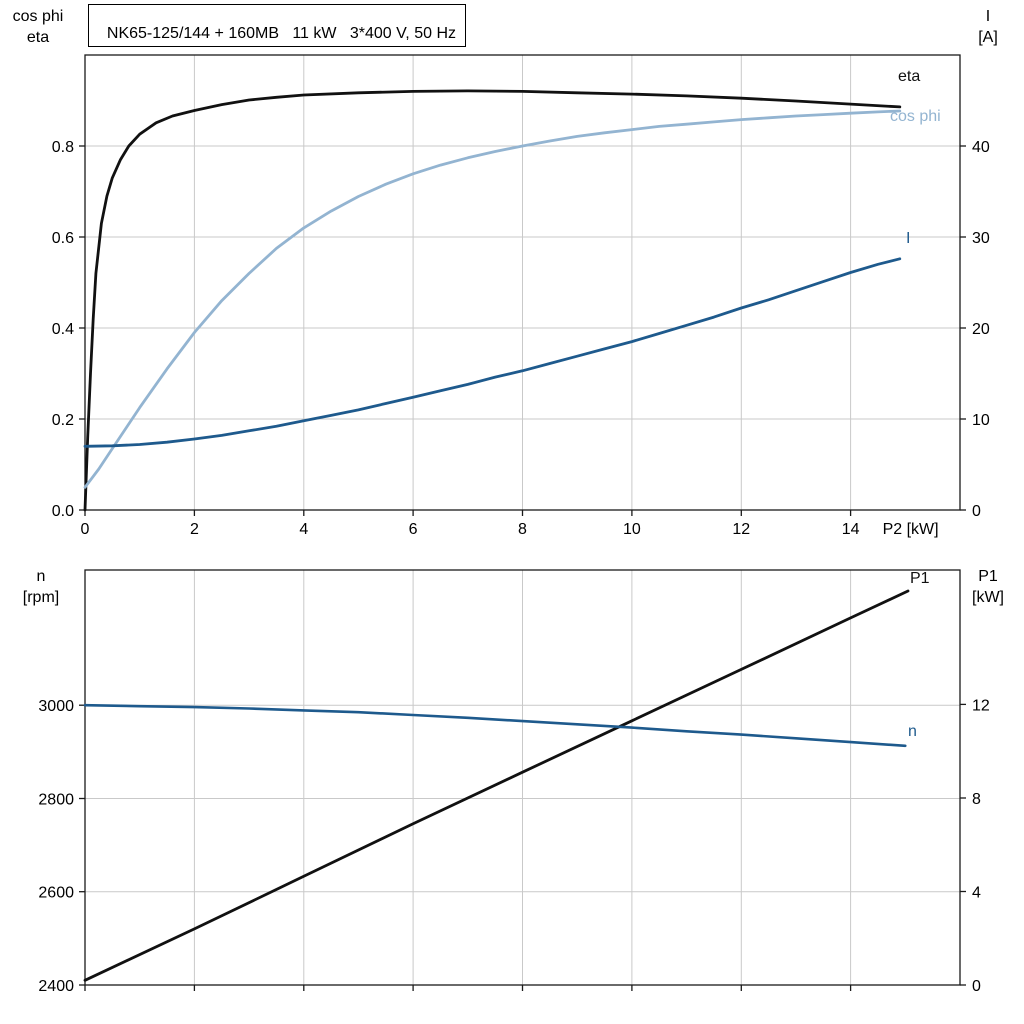 The height and width of the screenshot is (1024, 1024). I want to click on curve-label-eta: eta, so click(909, 76).